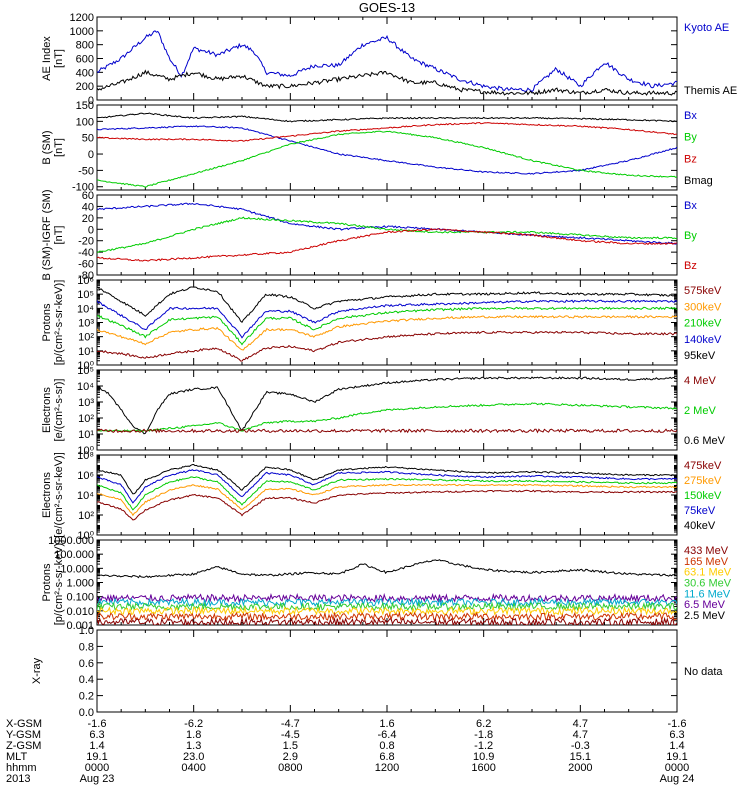  Describe the element at coordinates (80, 598) in the screenshot. I see `y-tick-label: 0.100` at that location.